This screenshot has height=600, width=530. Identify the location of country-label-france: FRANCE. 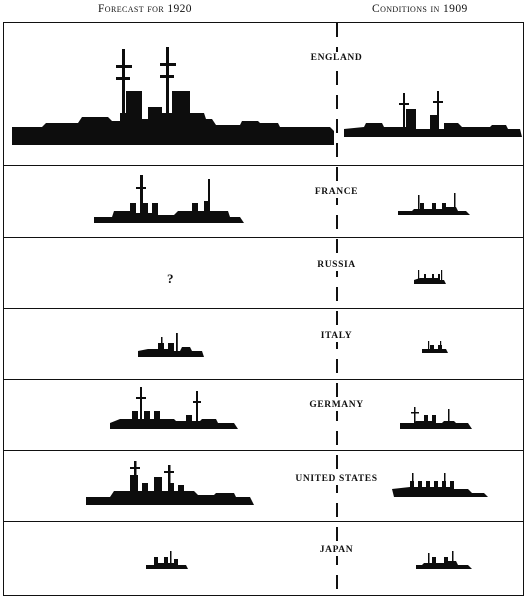
(336, 192).